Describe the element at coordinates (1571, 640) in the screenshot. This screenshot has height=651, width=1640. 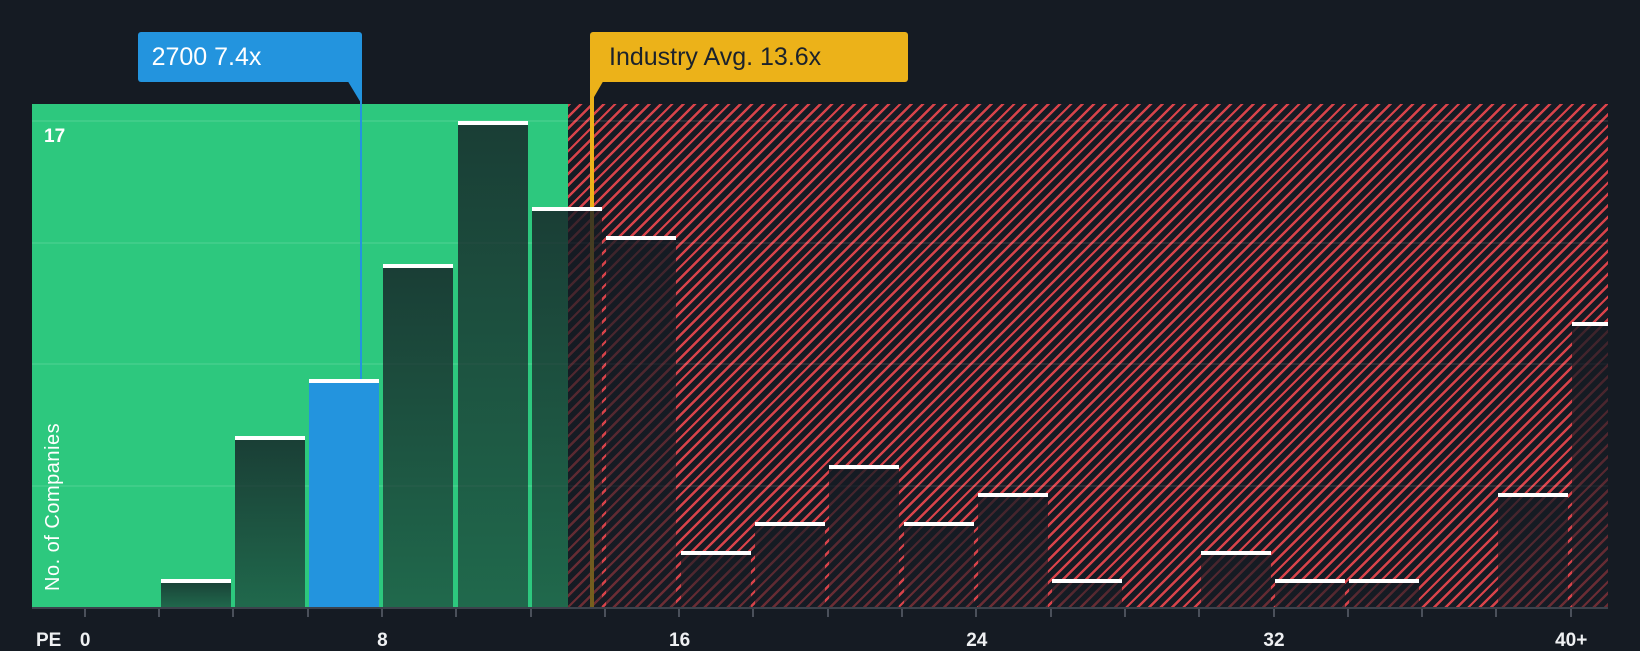
I see `x-axis-tick-label: 40+` at that location.